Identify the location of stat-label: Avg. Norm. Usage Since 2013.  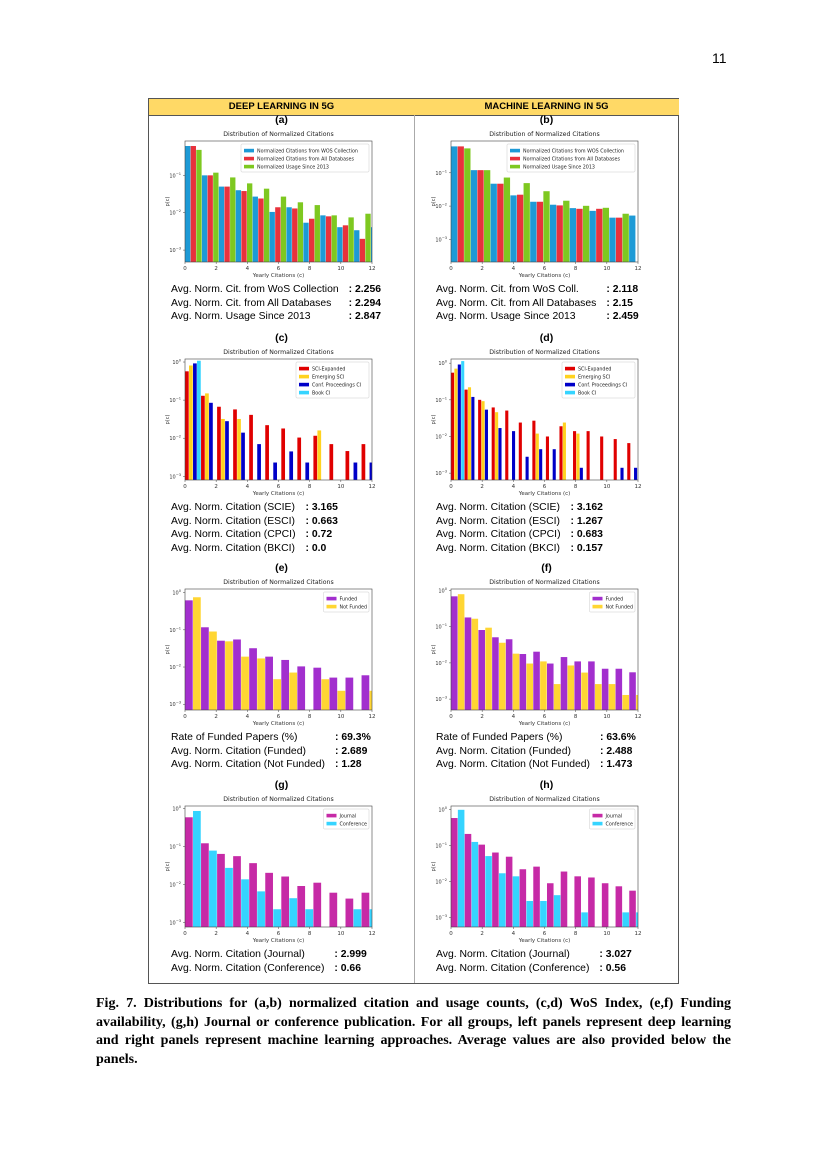
(241, 316).